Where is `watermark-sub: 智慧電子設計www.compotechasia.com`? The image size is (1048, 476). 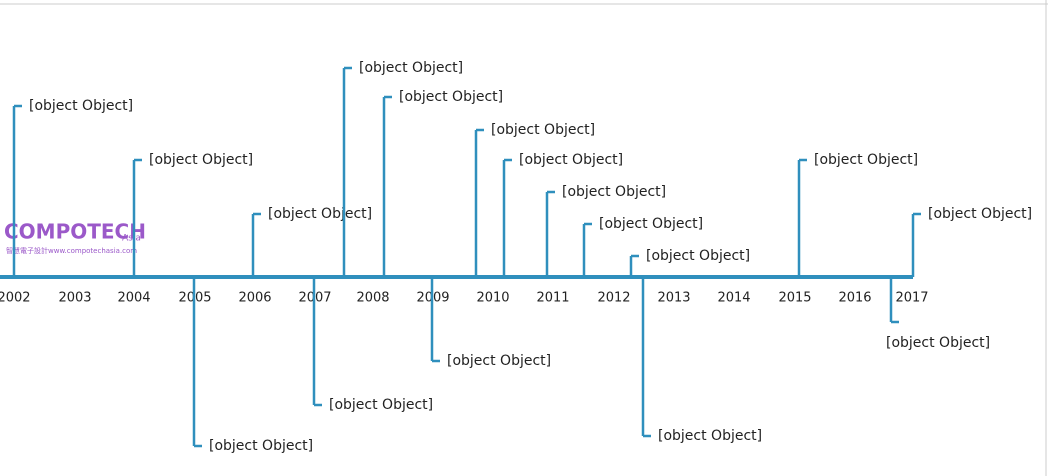
watermark-sub: 智慧電子設計www.compotechasia.com is located at coordinates (71, 250).